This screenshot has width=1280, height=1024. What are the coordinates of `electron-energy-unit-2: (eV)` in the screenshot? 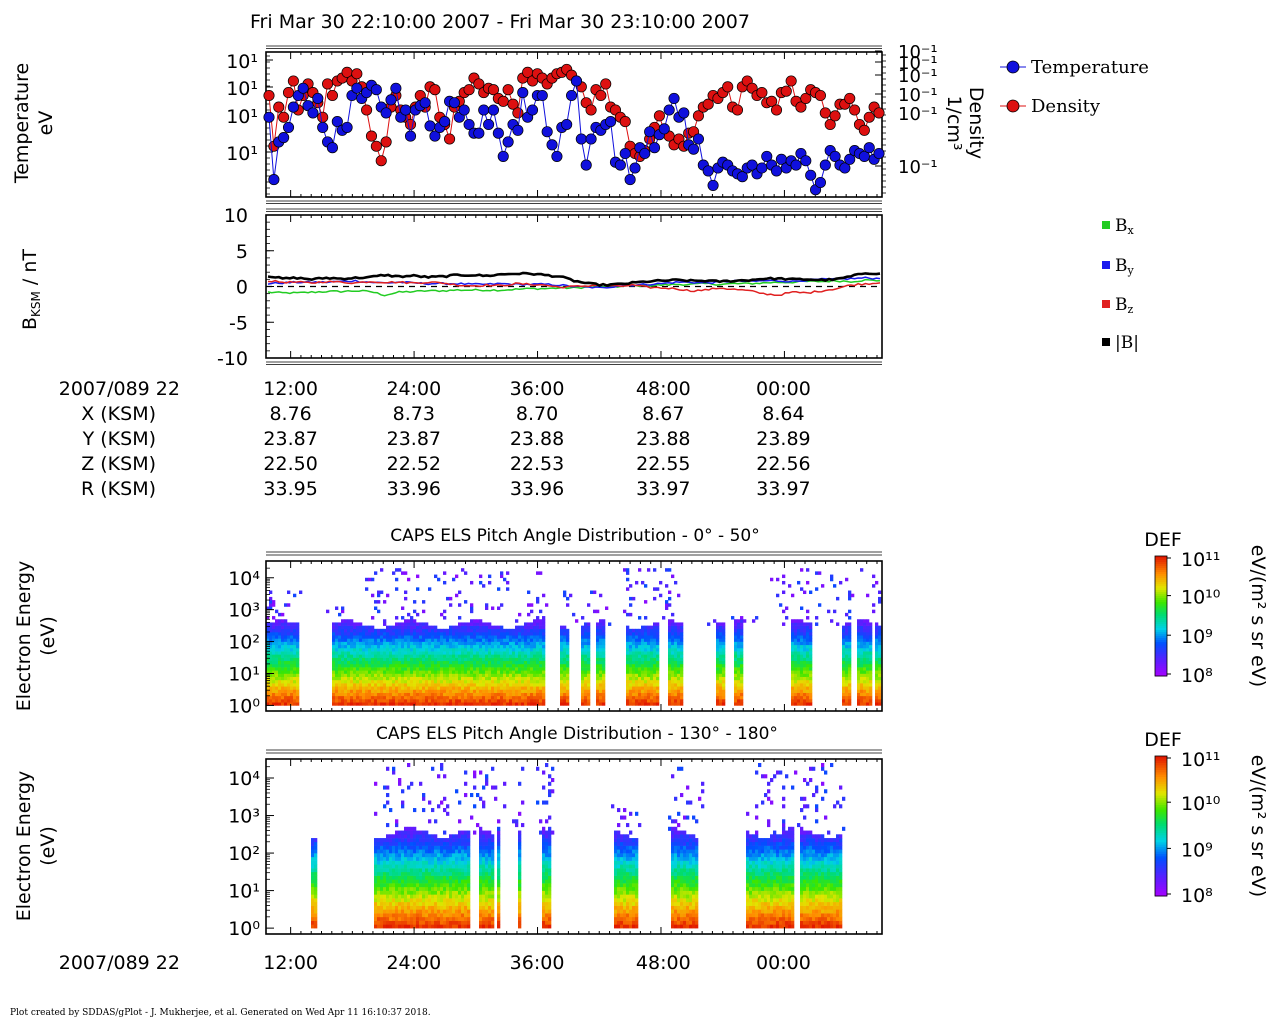 It's located at (48, 846).